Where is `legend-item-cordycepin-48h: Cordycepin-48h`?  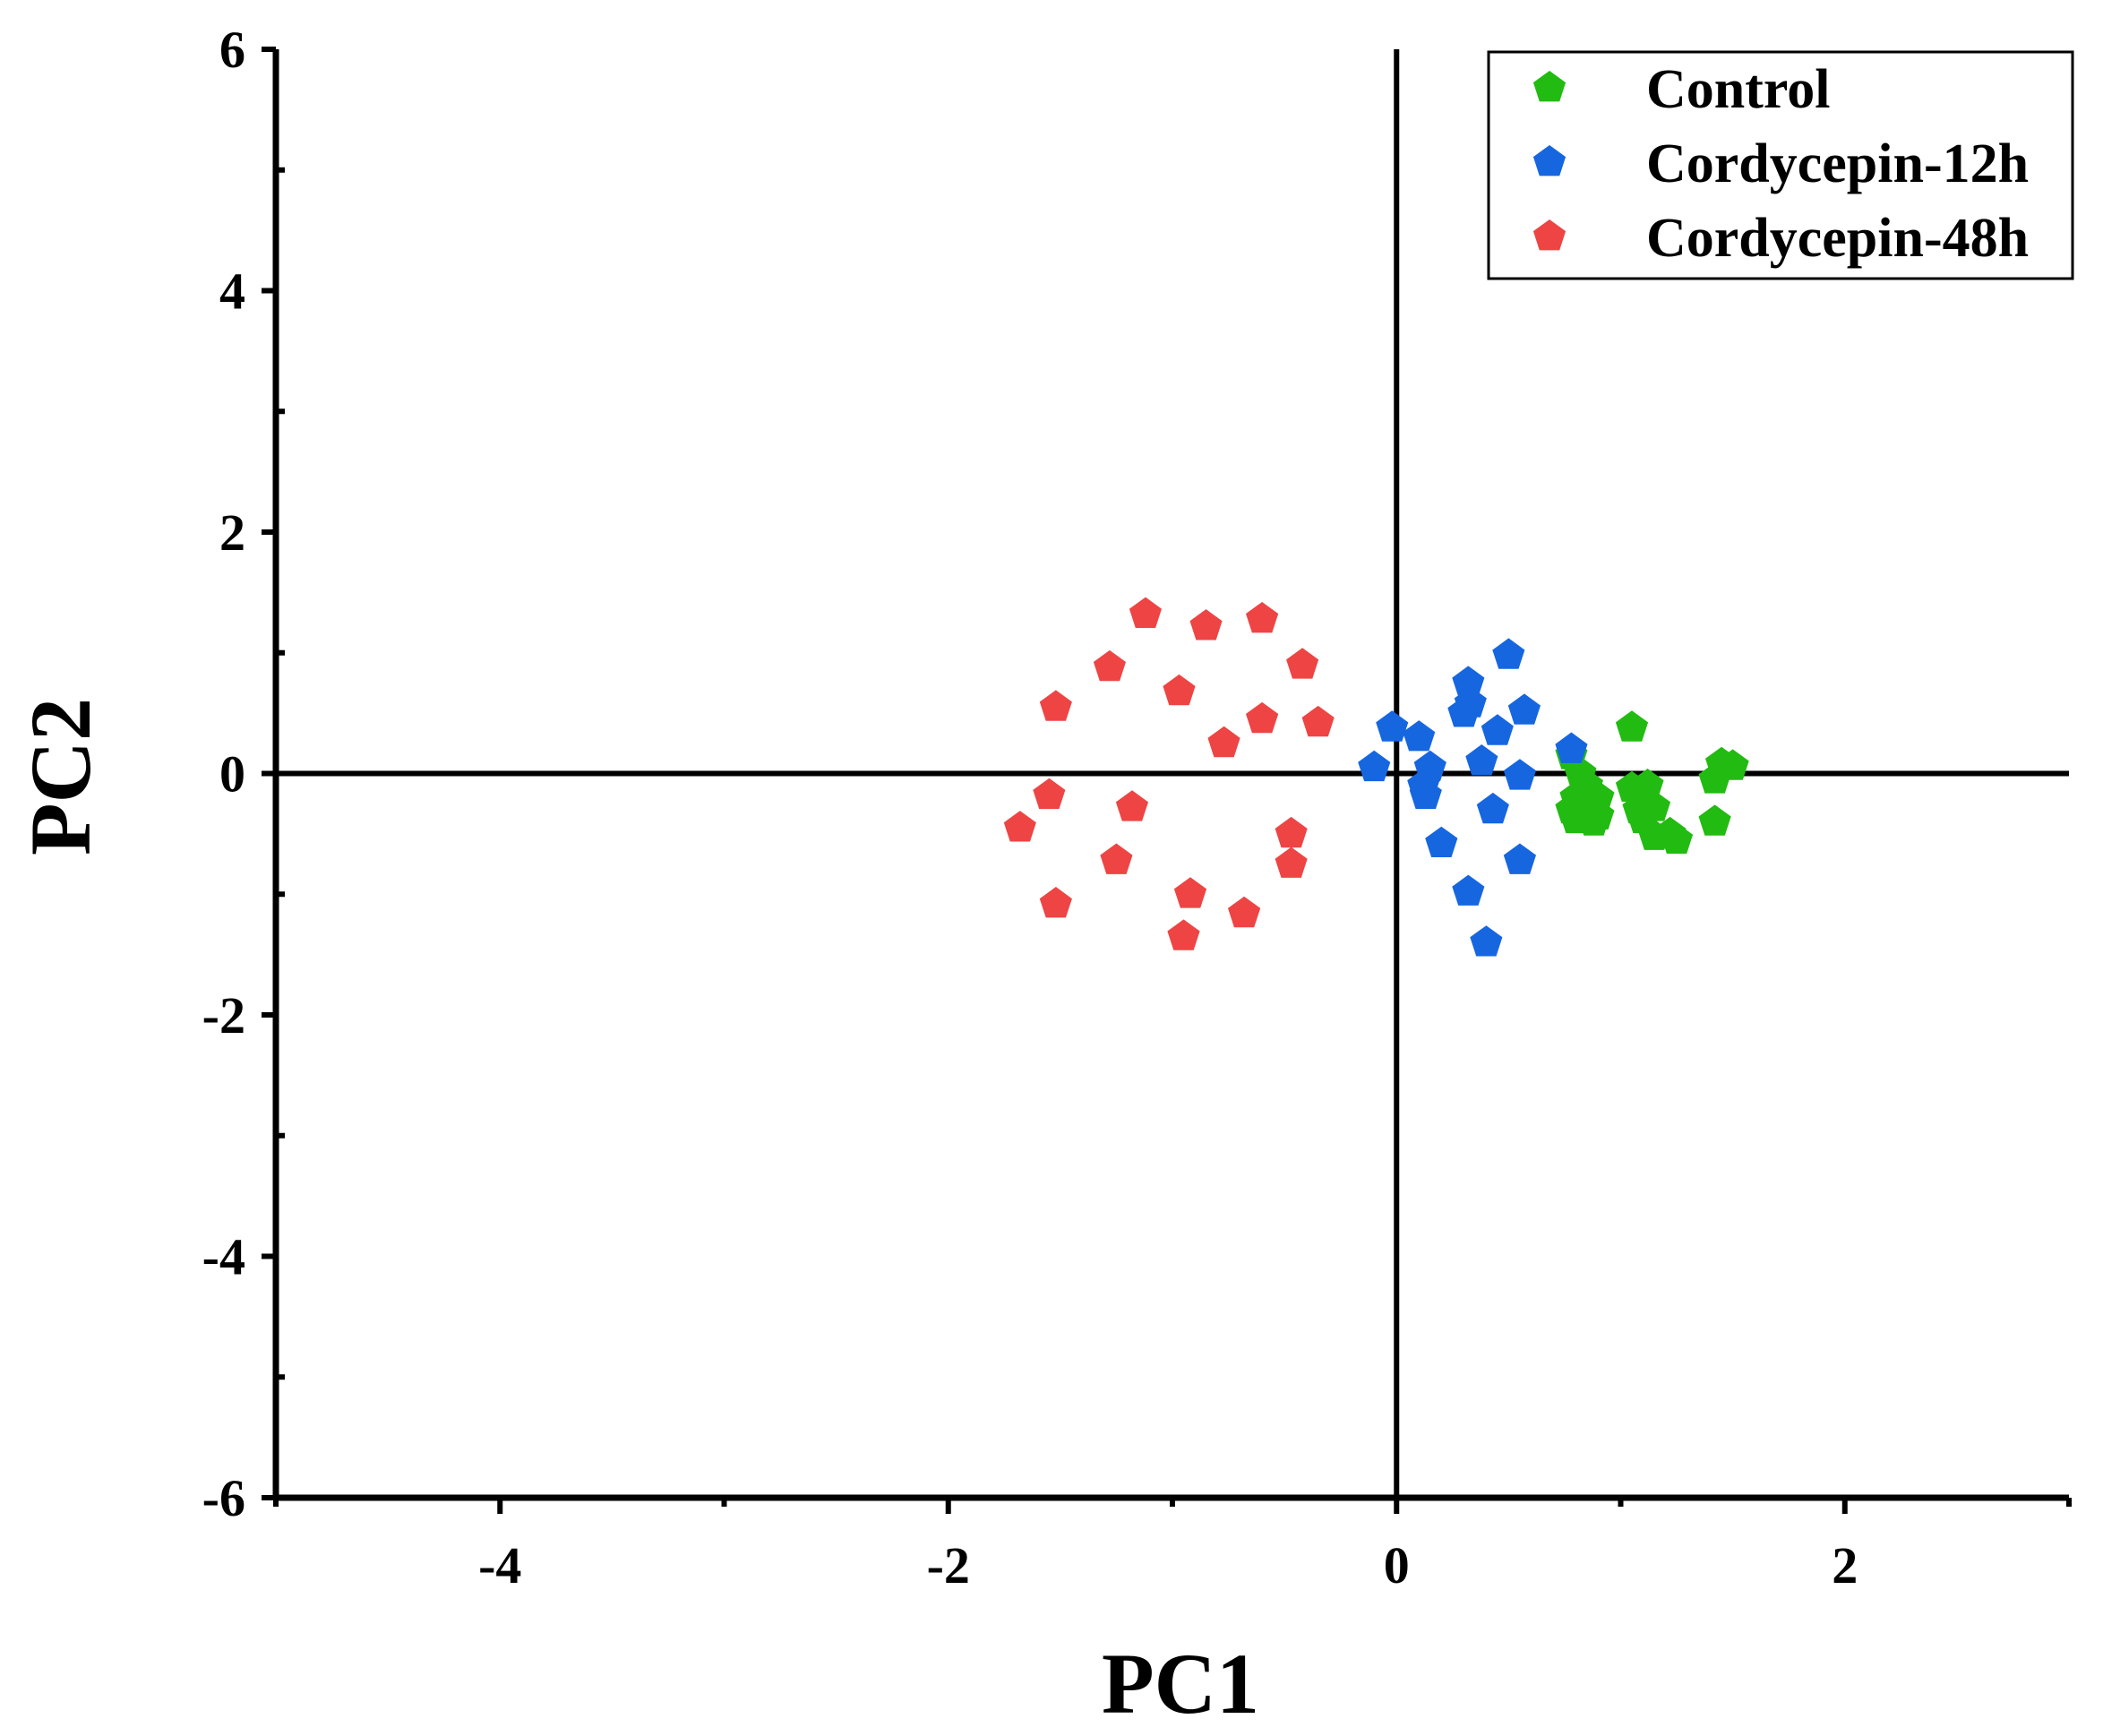 legend-item-cordycepin-48h: Cordycepin-48h is located at coordinates (1780, 238).